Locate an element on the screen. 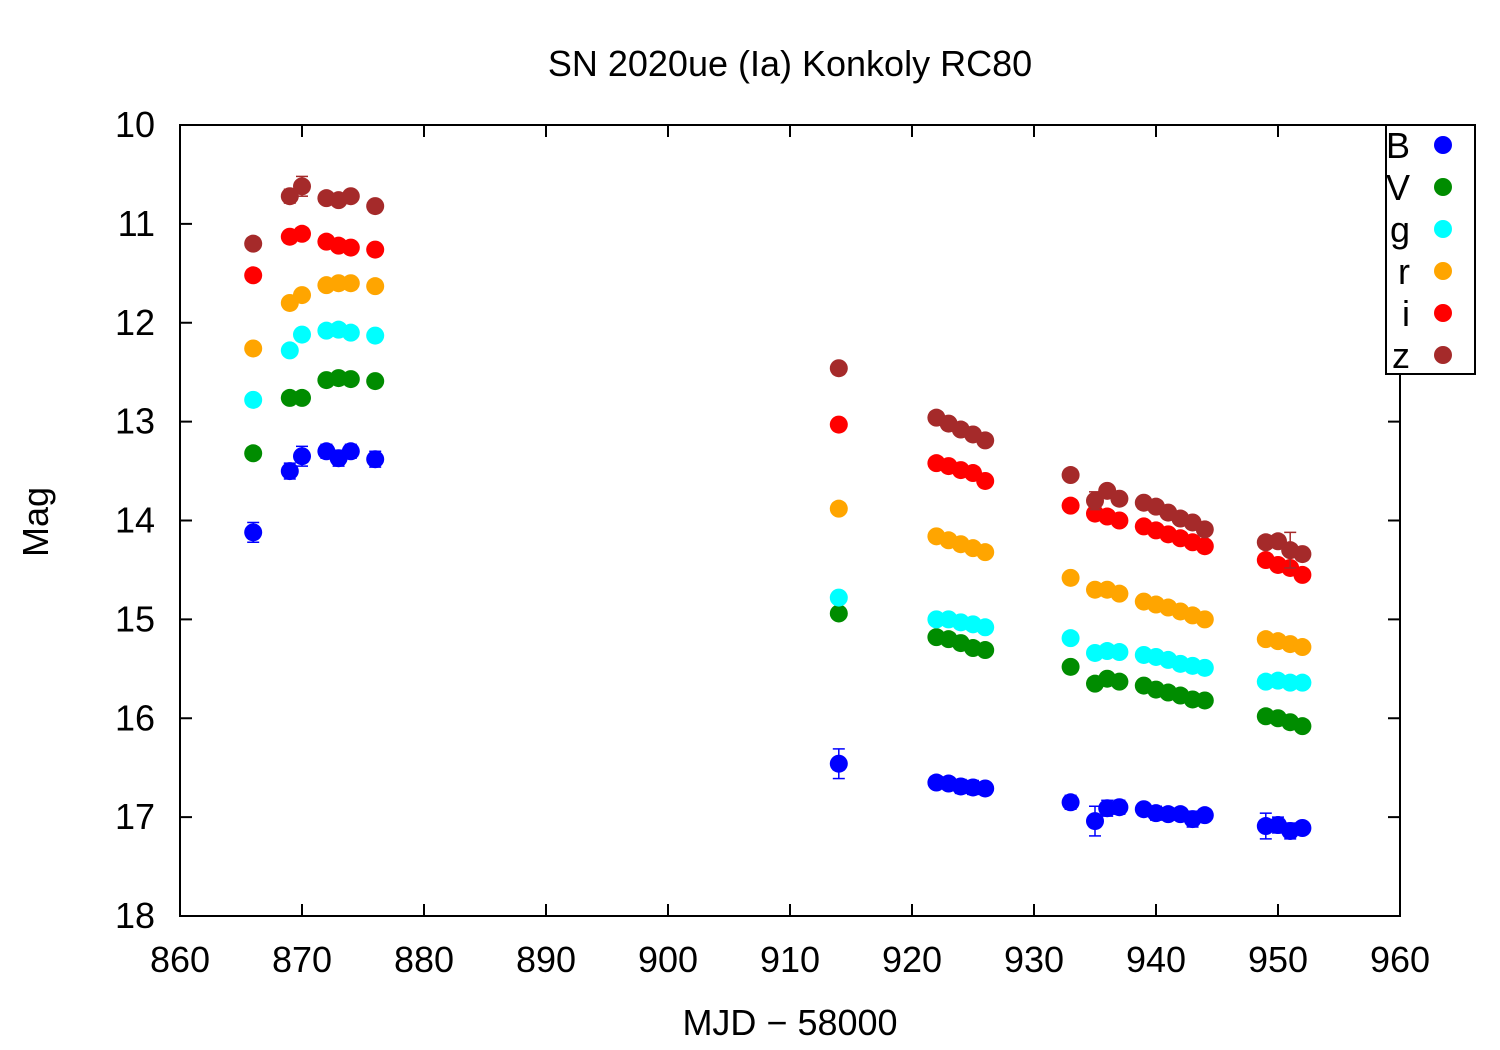  legend-marker-V is located at coordinates (1443, 187).